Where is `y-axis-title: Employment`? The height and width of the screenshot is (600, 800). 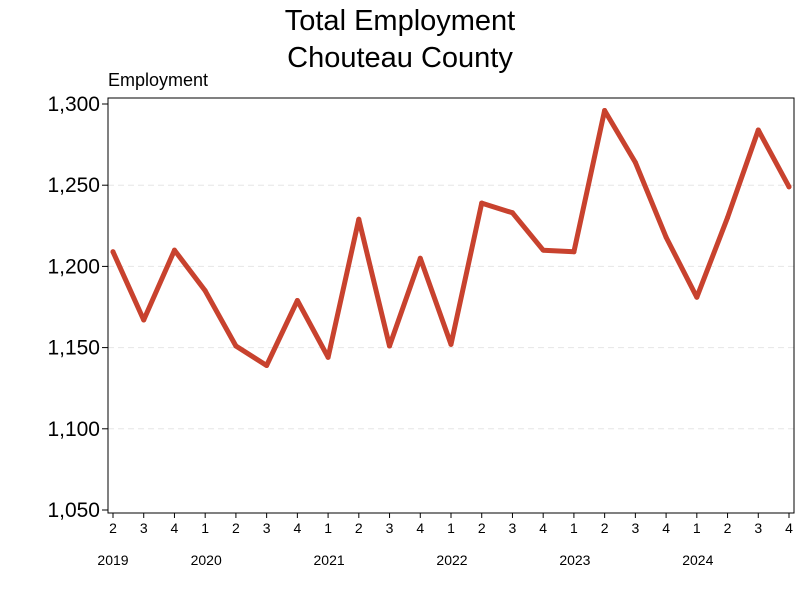 y-axis-title: Employment is located at coordinates (158, 80).